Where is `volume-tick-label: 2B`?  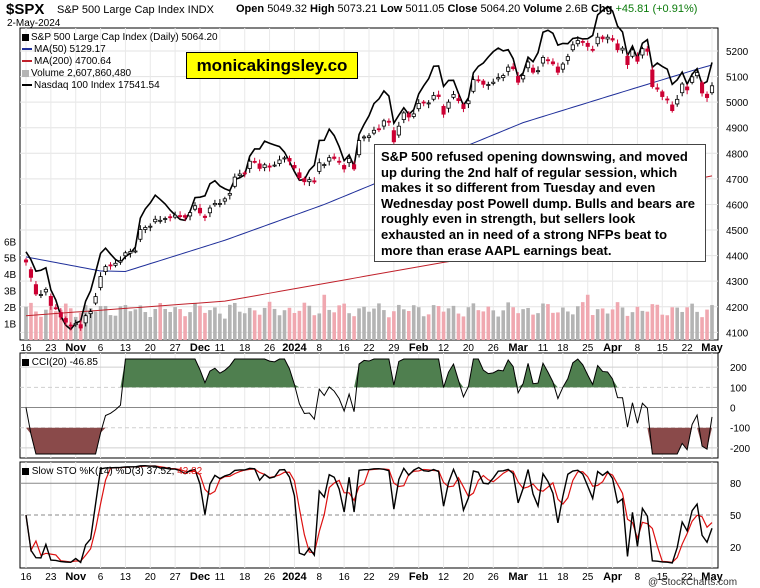 volume-tick-label: 2B is located at coordinates (10, 308).